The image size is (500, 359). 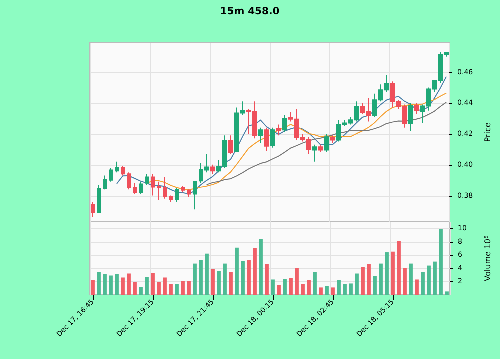 I want to click on chart-title: 15m 458.0, so click(x=250, y=12).